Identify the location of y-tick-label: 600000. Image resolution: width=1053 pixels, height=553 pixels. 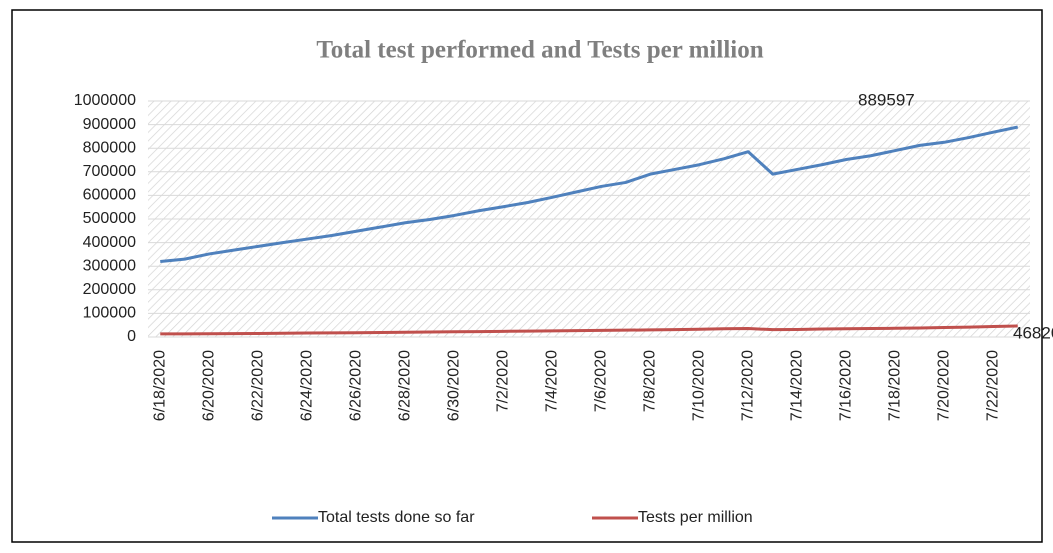
(109, 195).